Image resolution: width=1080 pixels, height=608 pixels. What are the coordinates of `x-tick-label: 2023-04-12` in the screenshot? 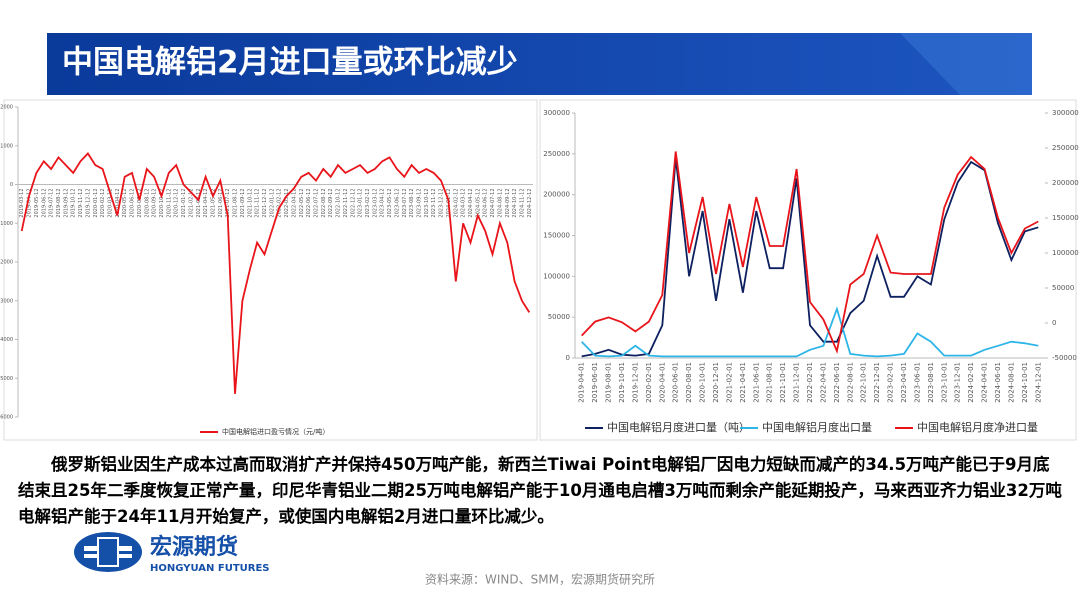 It's located at (383, 203).